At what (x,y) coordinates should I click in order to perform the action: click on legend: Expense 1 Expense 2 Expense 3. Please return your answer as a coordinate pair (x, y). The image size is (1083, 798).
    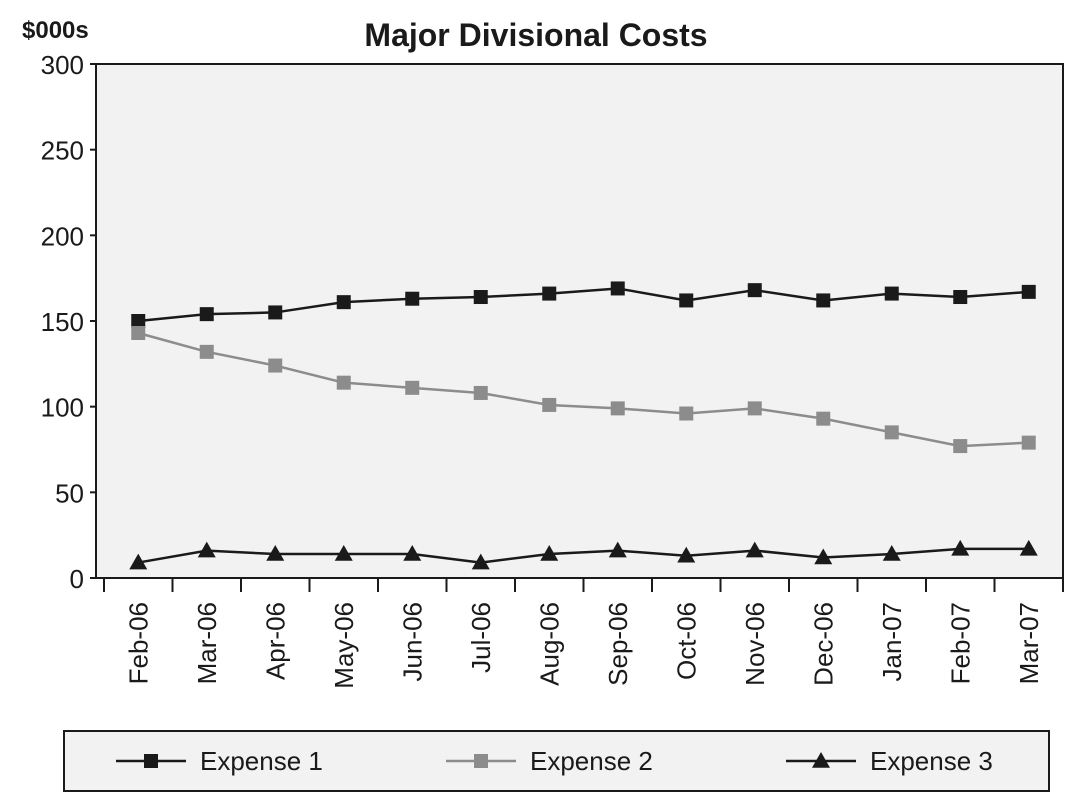
    Looking at the image, I should click on (556, 761).